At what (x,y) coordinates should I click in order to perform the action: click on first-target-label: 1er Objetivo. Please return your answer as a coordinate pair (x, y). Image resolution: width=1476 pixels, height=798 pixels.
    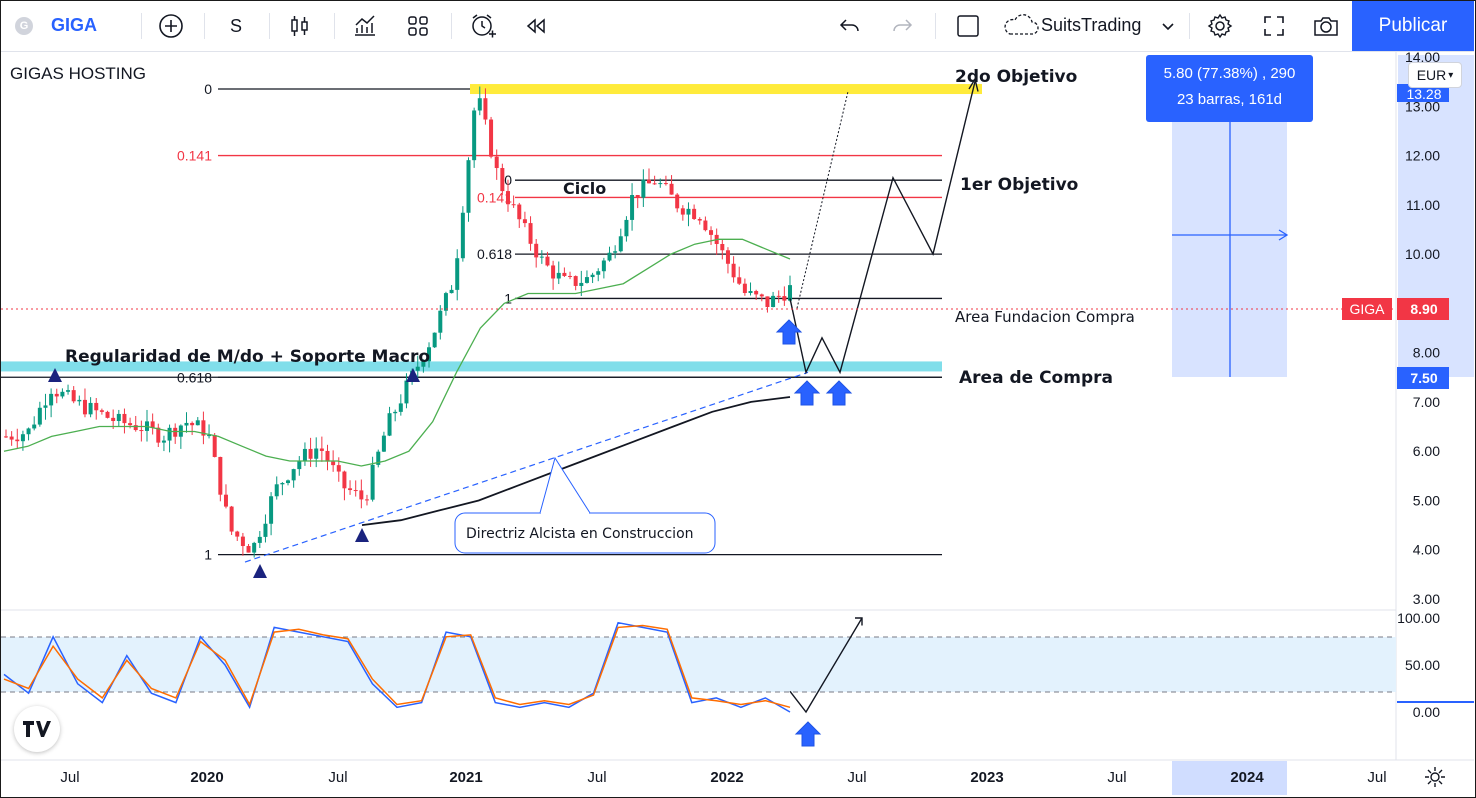
    Looking at the image, I should click on (1019, 185).